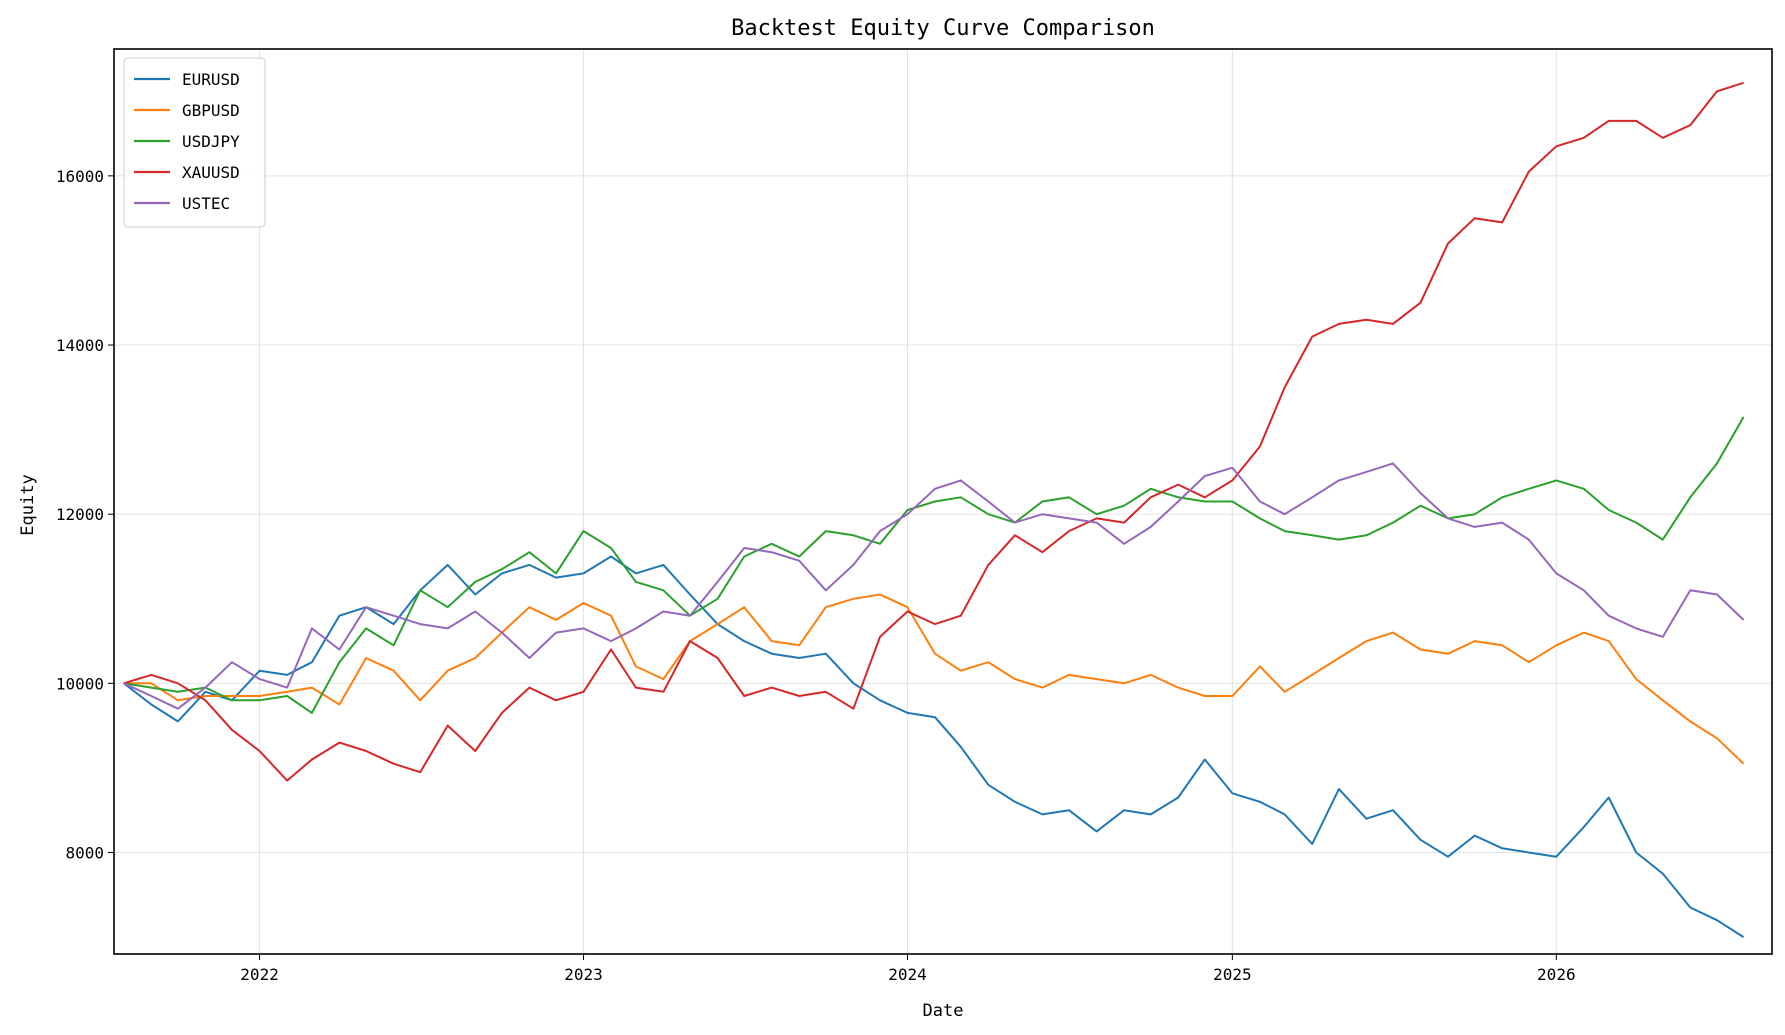  I want to click on legend-label-gbpusd: GBPUSD, so click(211, 110).